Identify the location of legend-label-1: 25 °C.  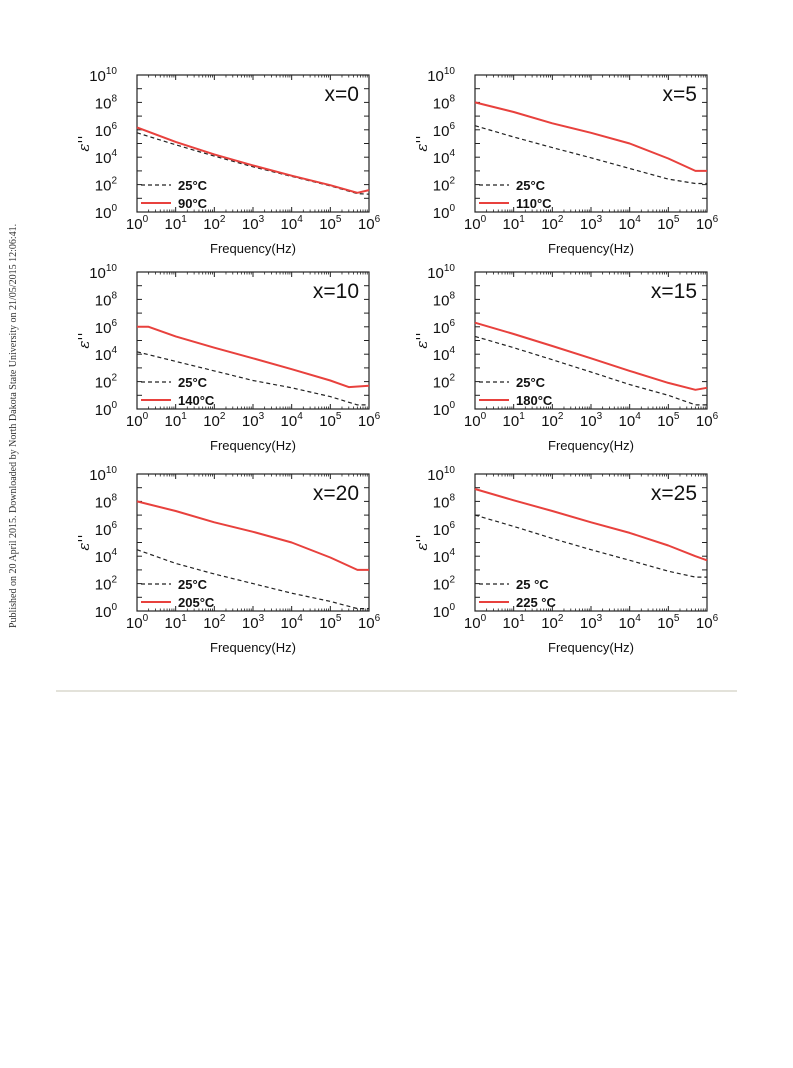
(532, 584).